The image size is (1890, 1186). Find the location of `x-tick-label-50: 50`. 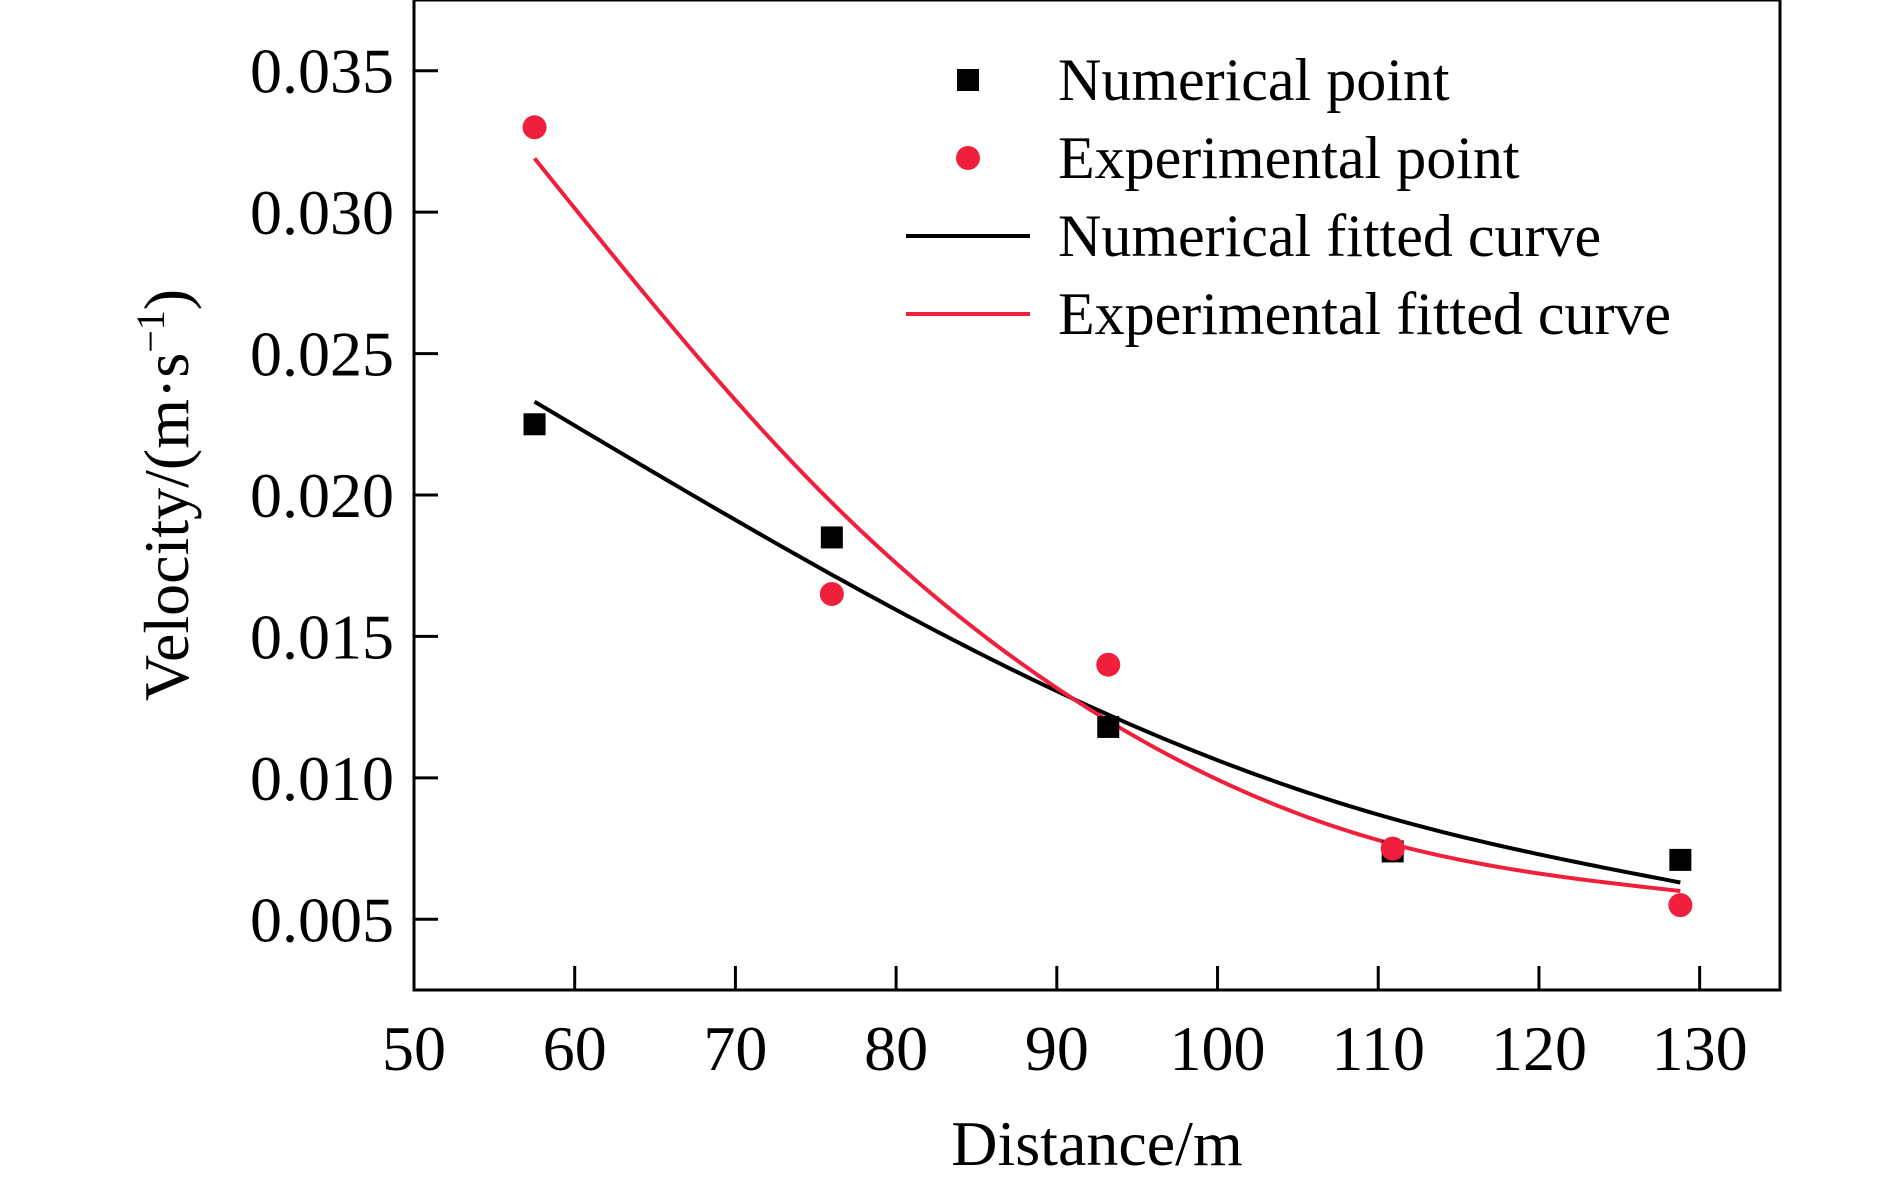

x-tick-label-50: 50 is located at coordinates (414, 1048).